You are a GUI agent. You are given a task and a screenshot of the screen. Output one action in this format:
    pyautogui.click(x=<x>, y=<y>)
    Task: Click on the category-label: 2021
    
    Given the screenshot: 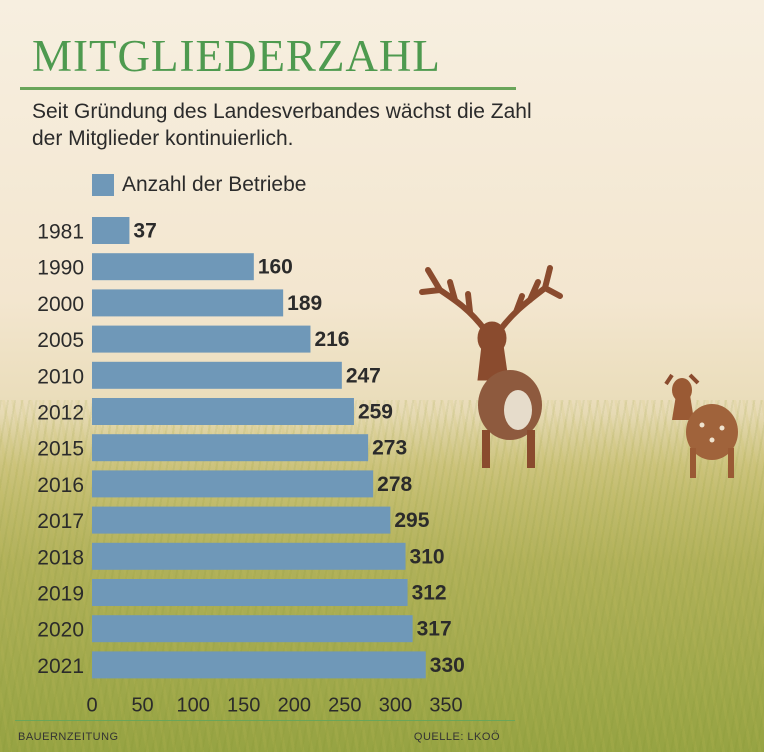 What is the action you would take?
    pyautogui.click(x=60, y=666)
    